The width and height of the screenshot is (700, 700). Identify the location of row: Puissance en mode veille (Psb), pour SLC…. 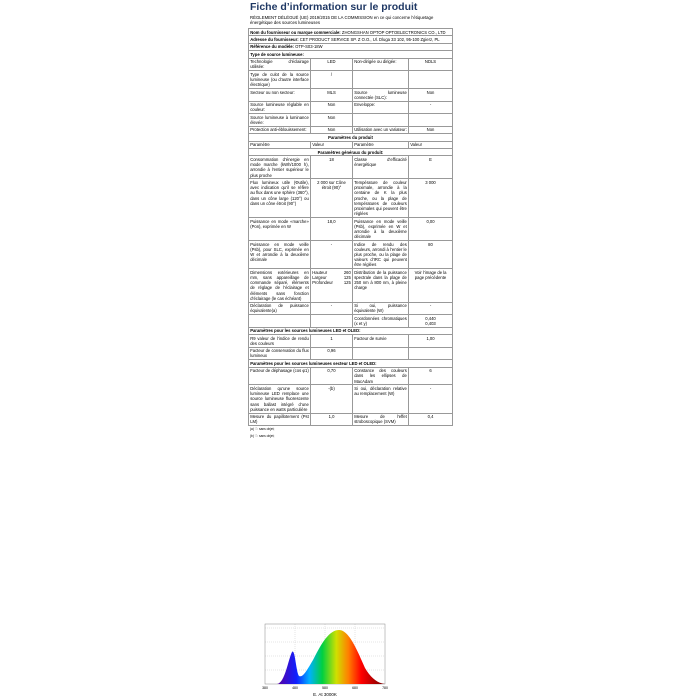
(351, 254).